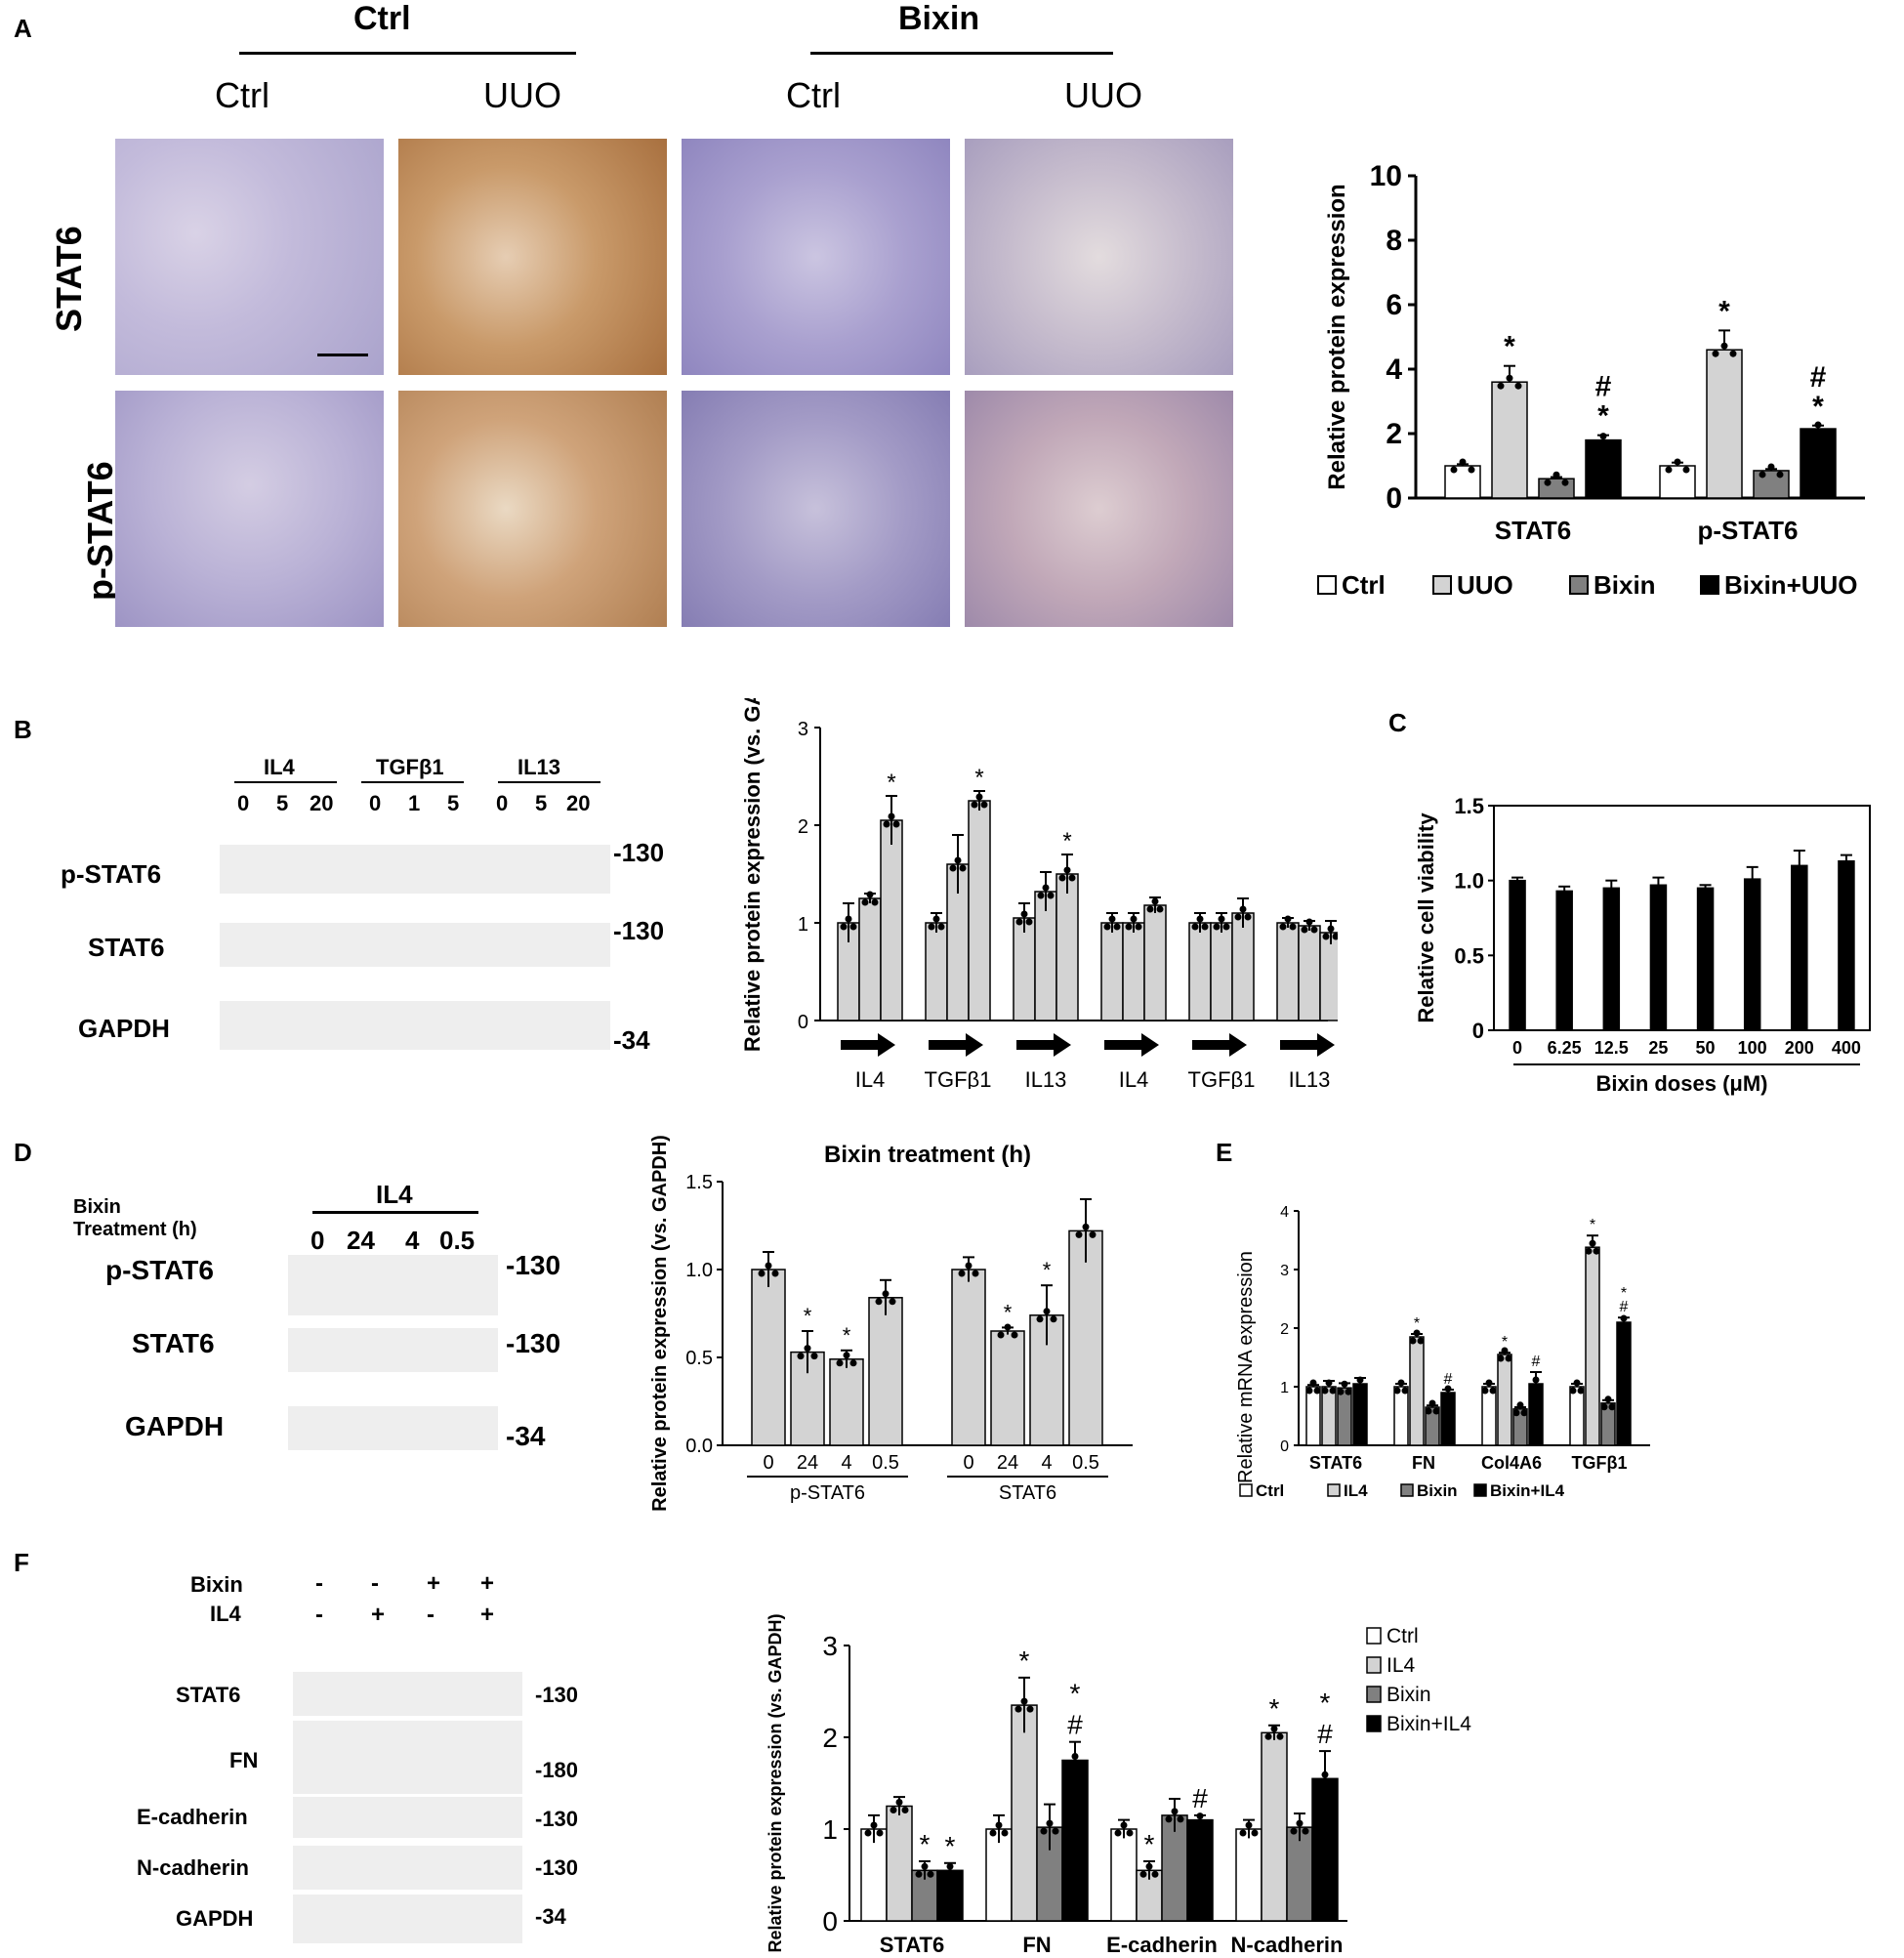 The image size is (1904, 1958). Describe the element at coordinates (1325, 1734) in the screenshot. I see `chart-f-annot-8: #` at that location.